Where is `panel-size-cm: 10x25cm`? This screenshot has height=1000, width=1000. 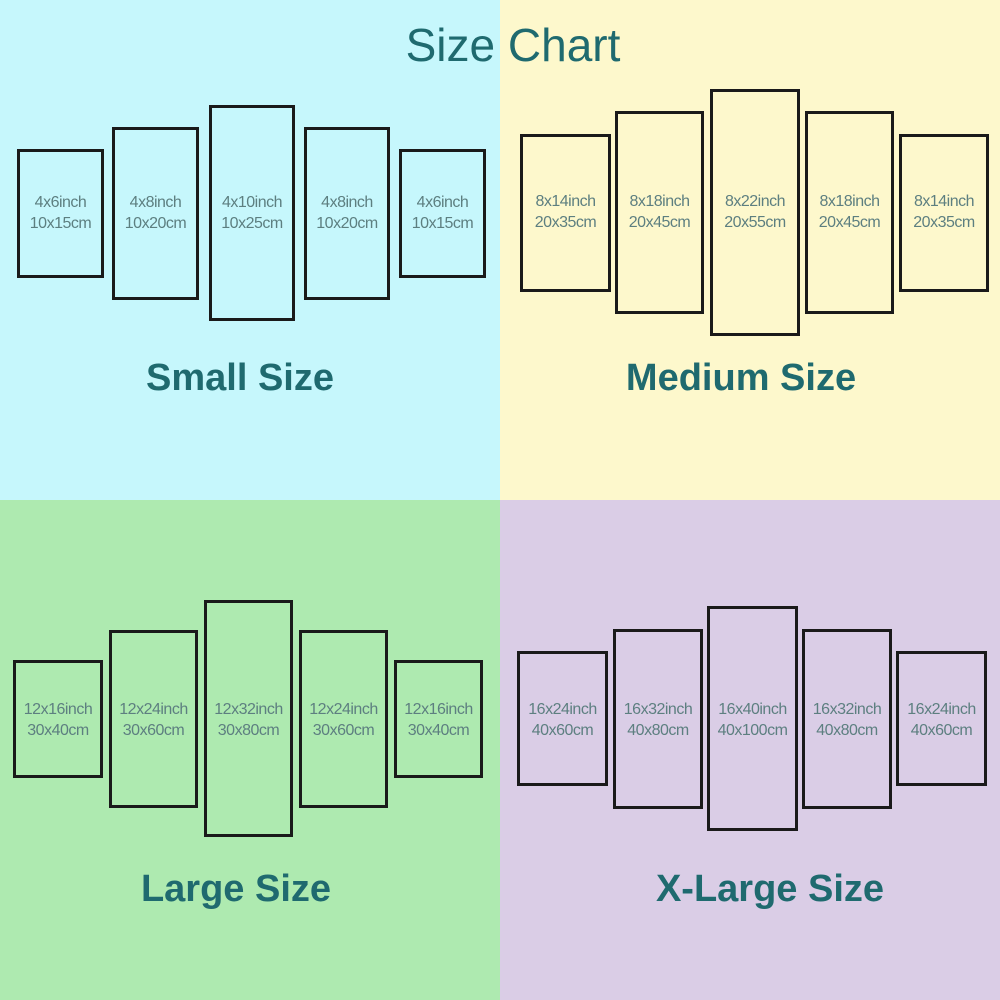 panel-size-cm: 10x25cm is located at coordinates (252, 223).